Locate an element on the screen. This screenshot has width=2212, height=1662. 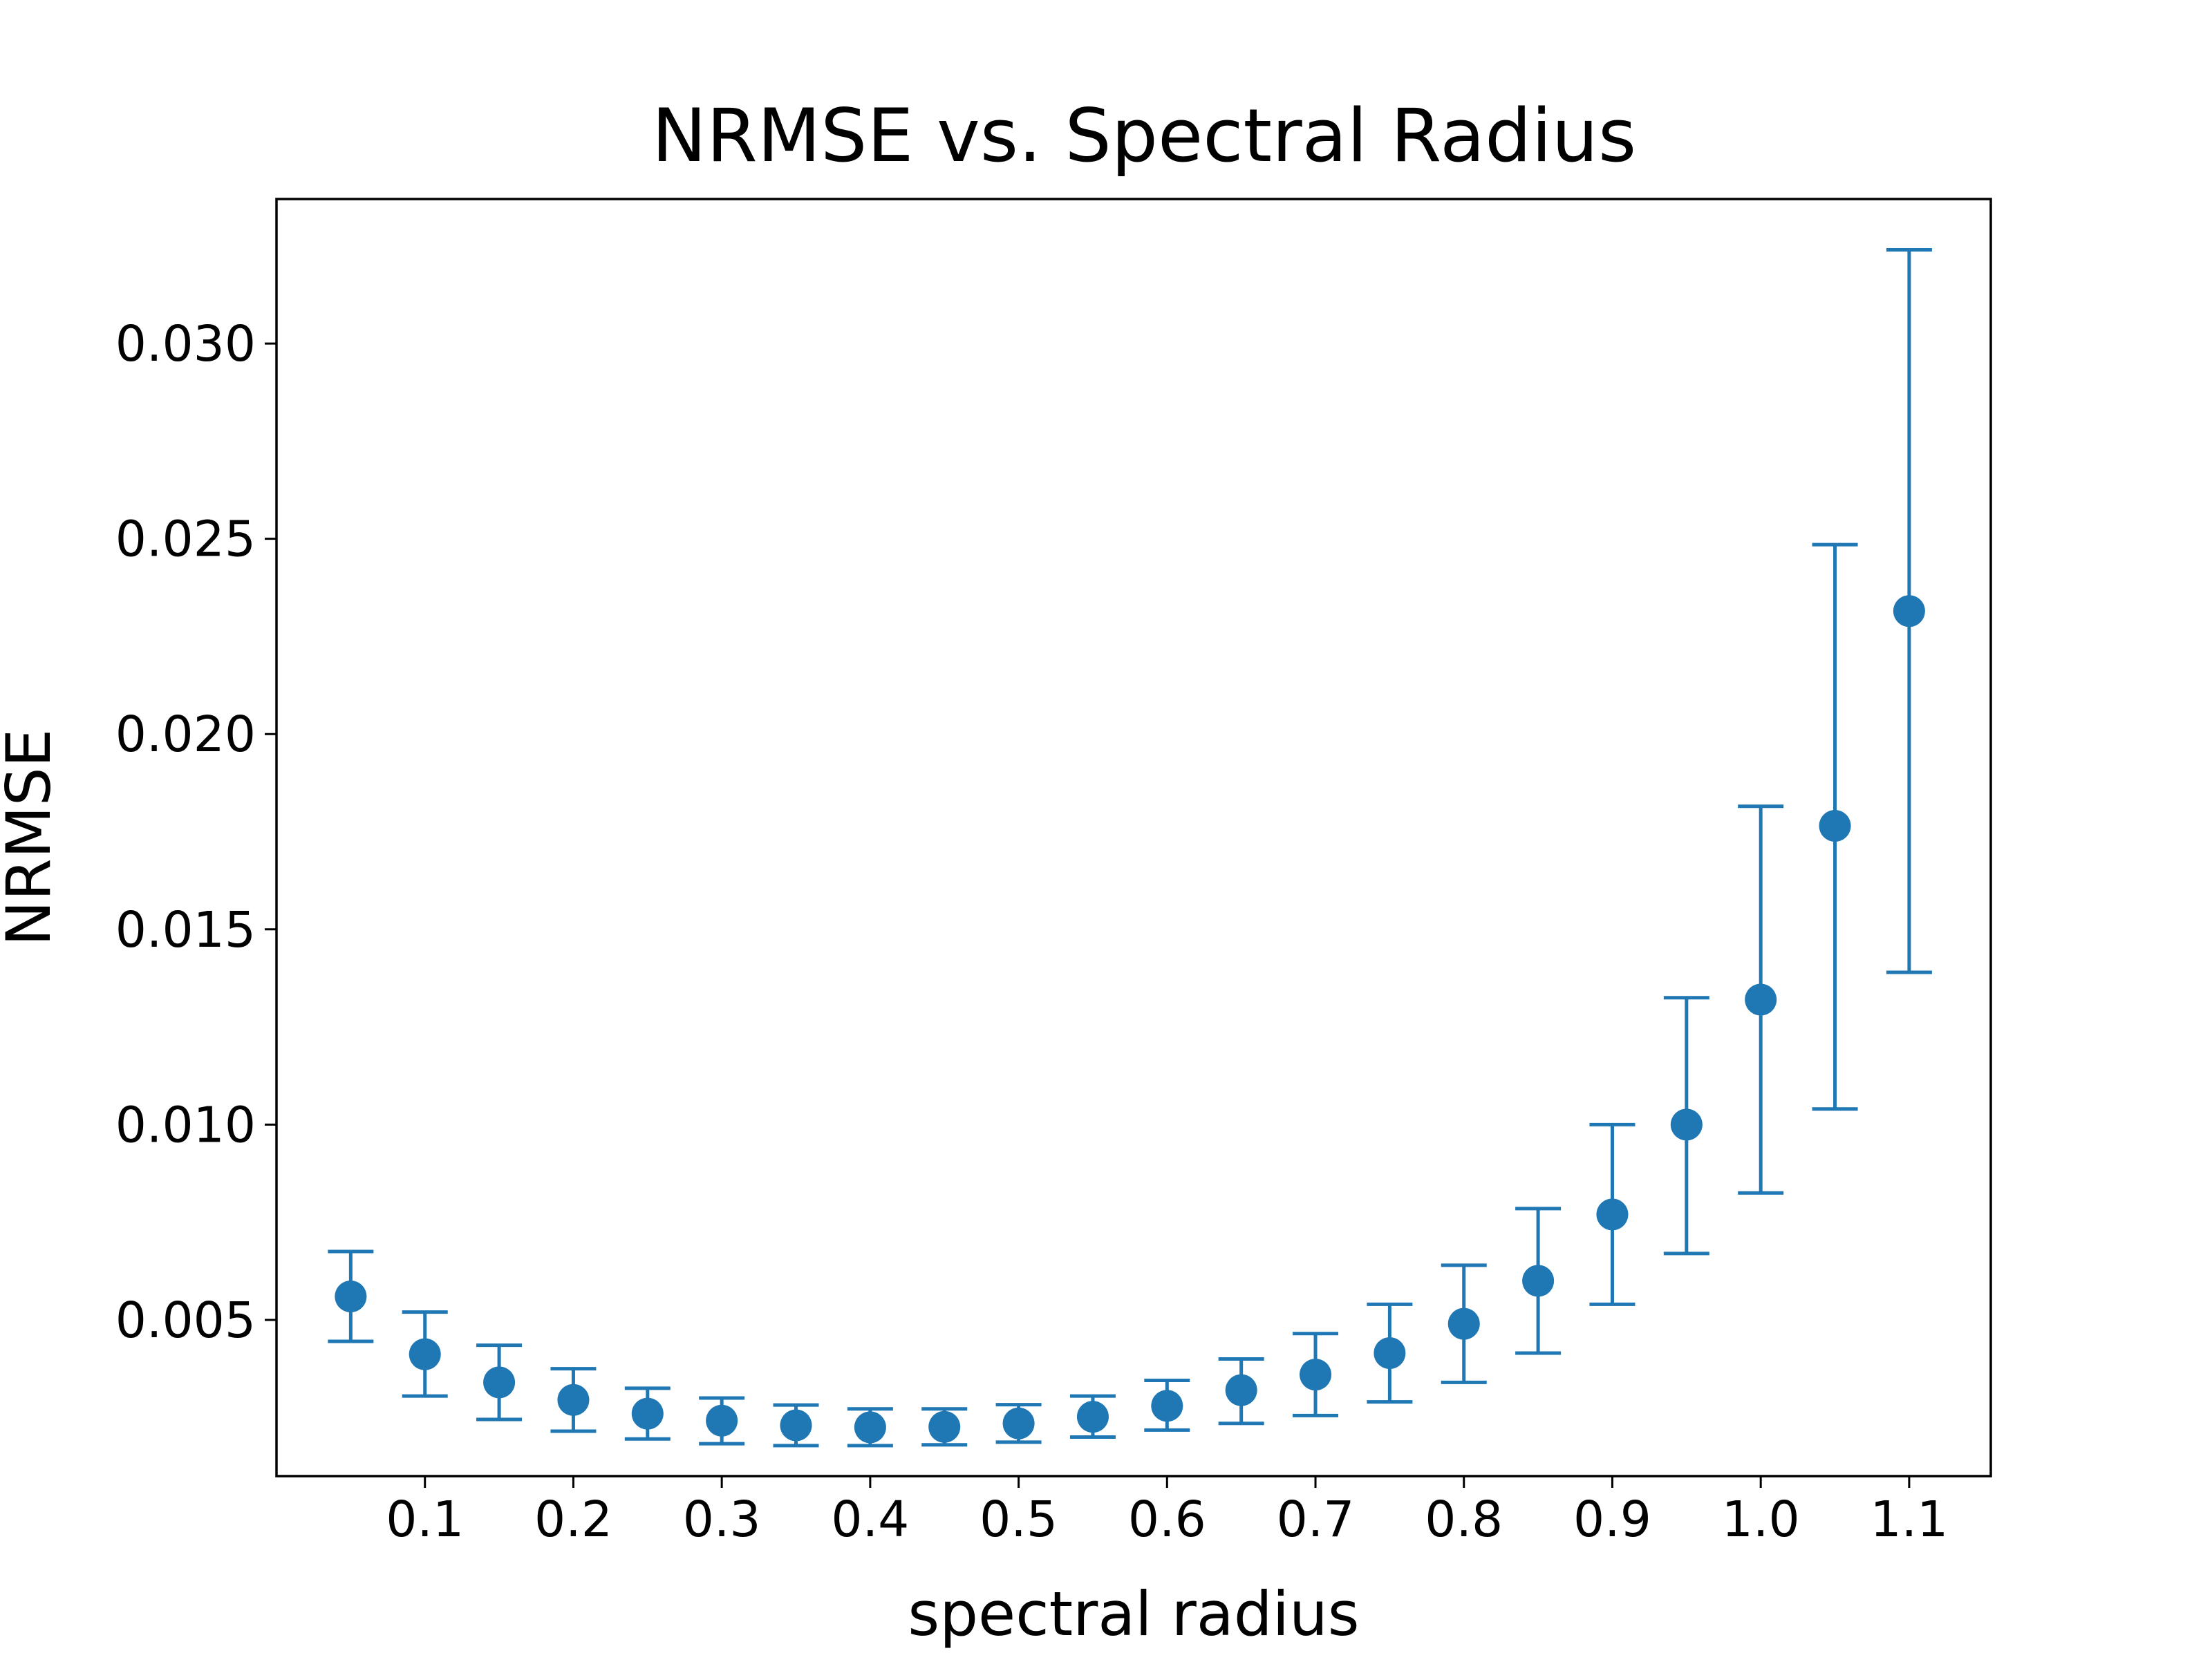
x-axis-label: spectral radius is located at coordinates (1133, 1614).